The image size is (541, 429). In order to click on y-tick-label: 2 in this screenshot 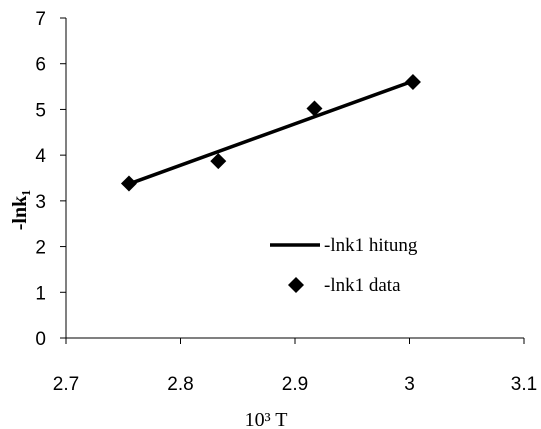, I will do `click(40, 248)`.